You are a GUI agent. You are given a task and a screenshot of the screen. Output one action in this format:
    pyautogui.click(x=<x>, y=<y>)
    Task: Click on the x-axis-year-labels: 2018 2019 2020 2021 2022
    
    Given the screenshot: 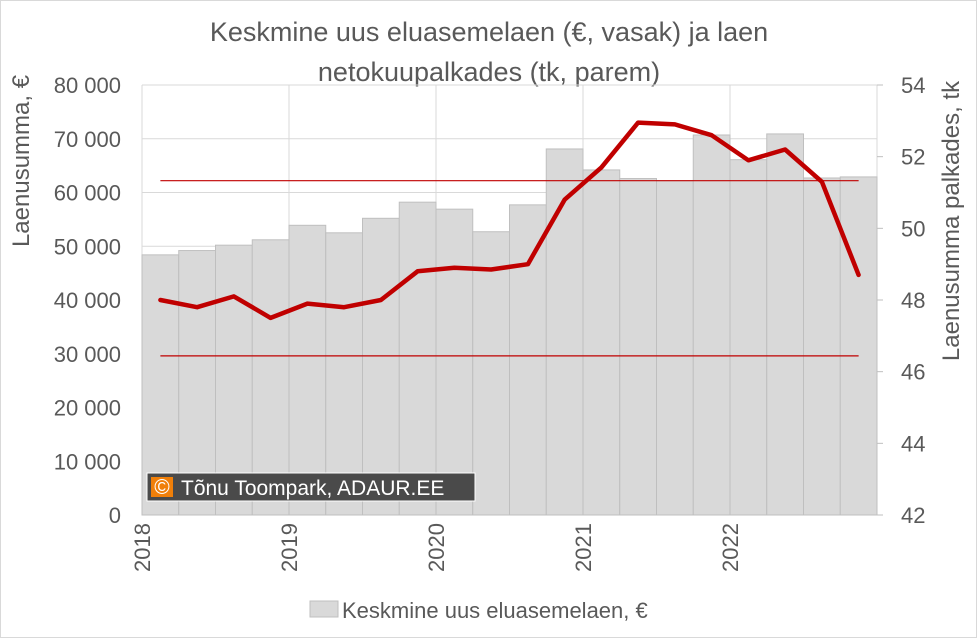 What is the action you would take?
    pyautogui.click(x=436, y=547)
    